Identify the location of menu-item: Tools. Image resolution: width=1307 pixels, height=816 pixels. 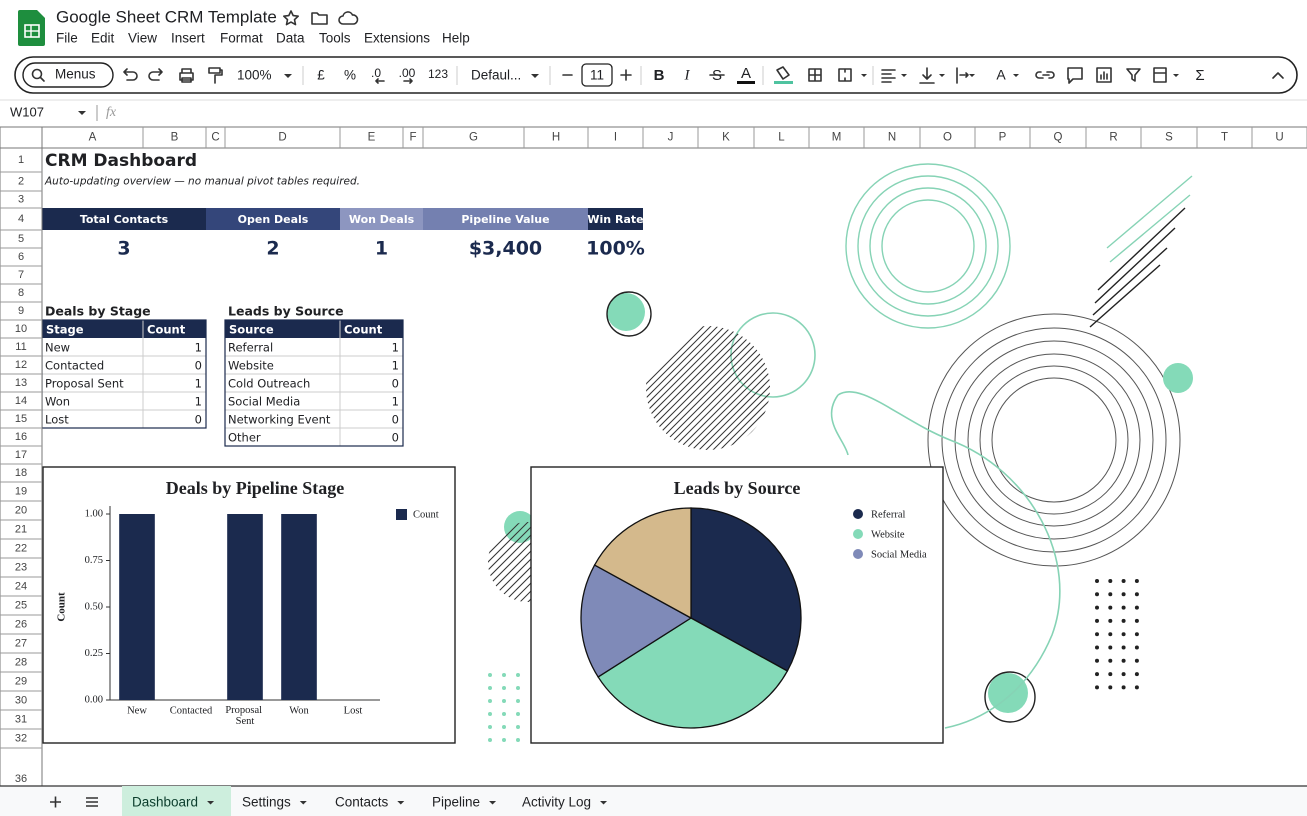
(335, 38).